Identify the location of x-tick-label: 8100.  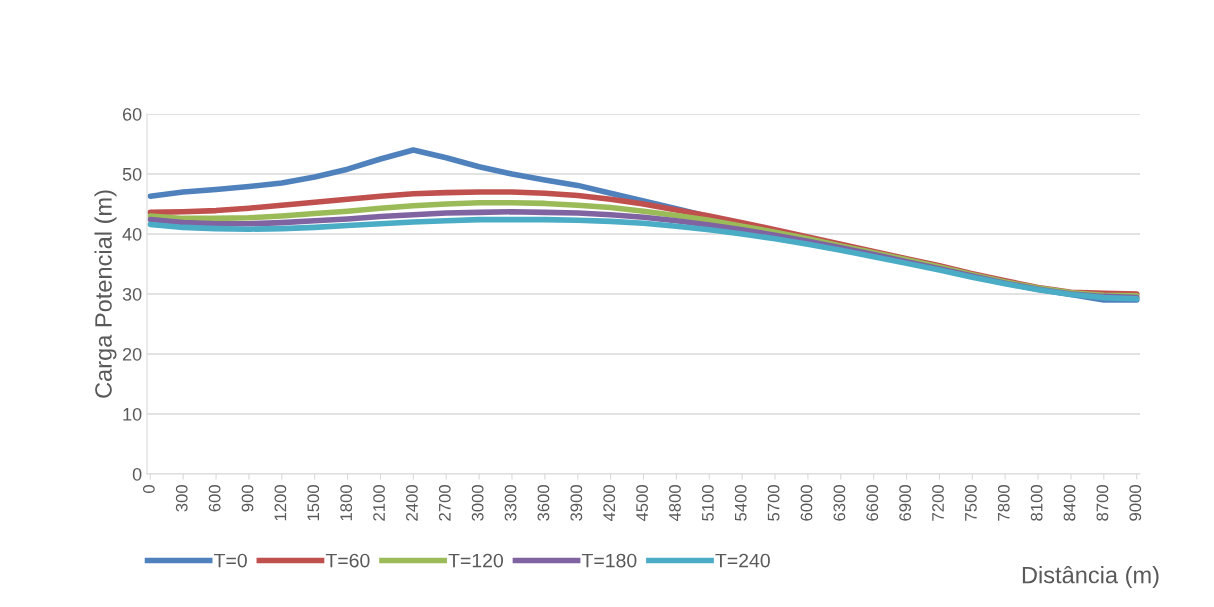
(1036, 503).